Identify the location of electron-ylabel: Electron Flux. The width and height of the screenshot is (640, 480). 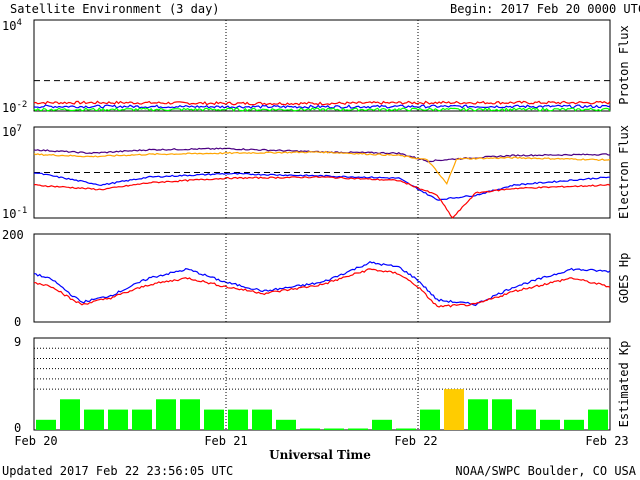
(624, 172).